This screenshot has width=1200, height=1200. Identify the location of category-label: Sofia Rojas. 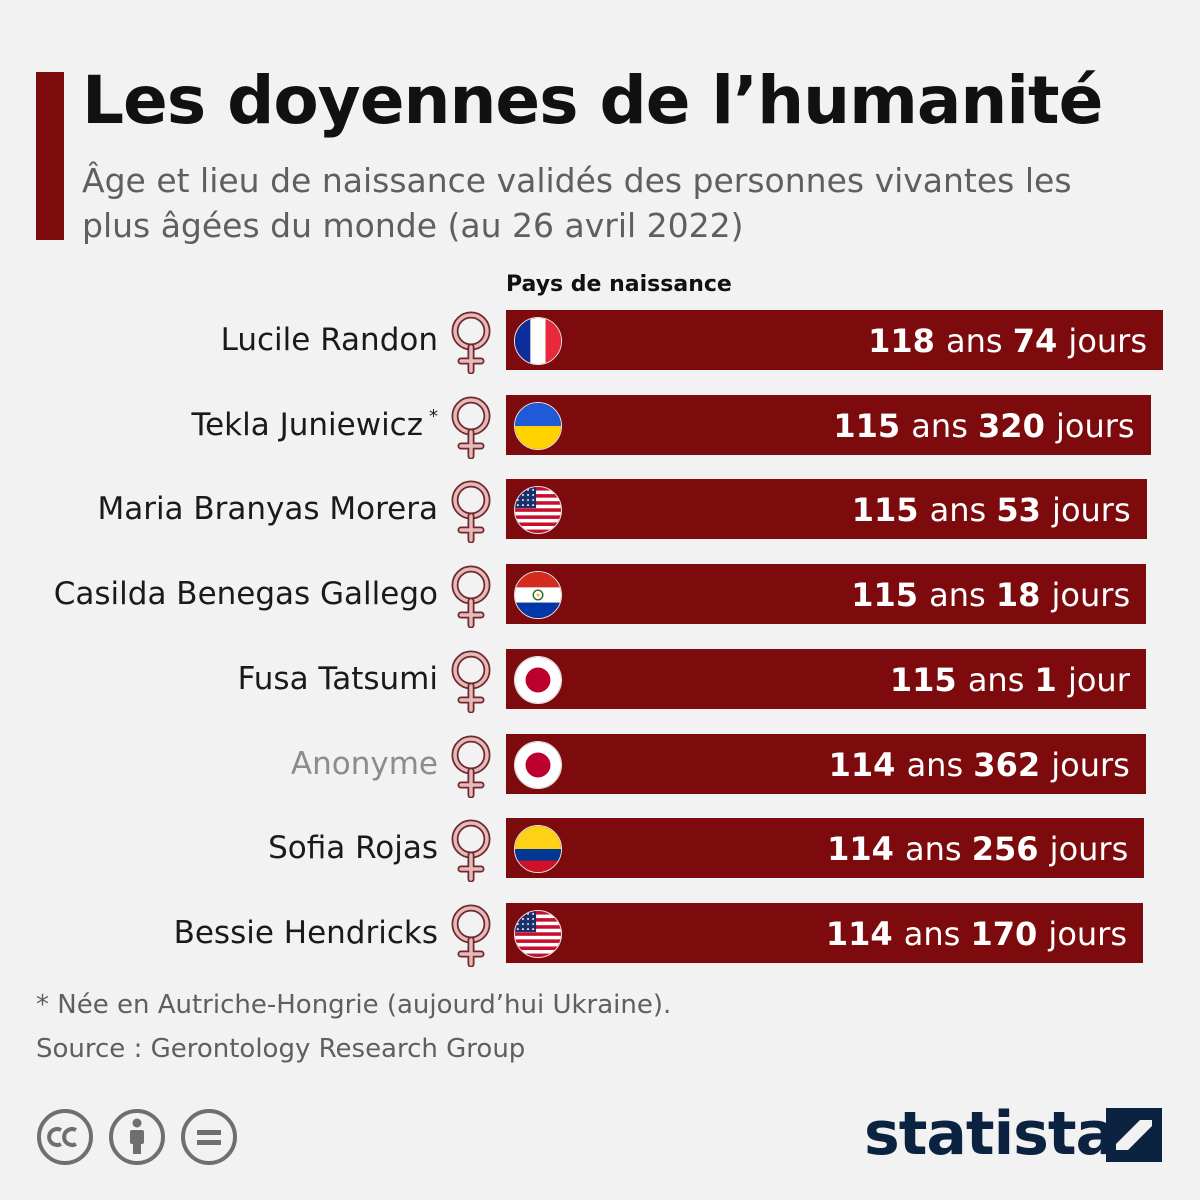
(353, 848).